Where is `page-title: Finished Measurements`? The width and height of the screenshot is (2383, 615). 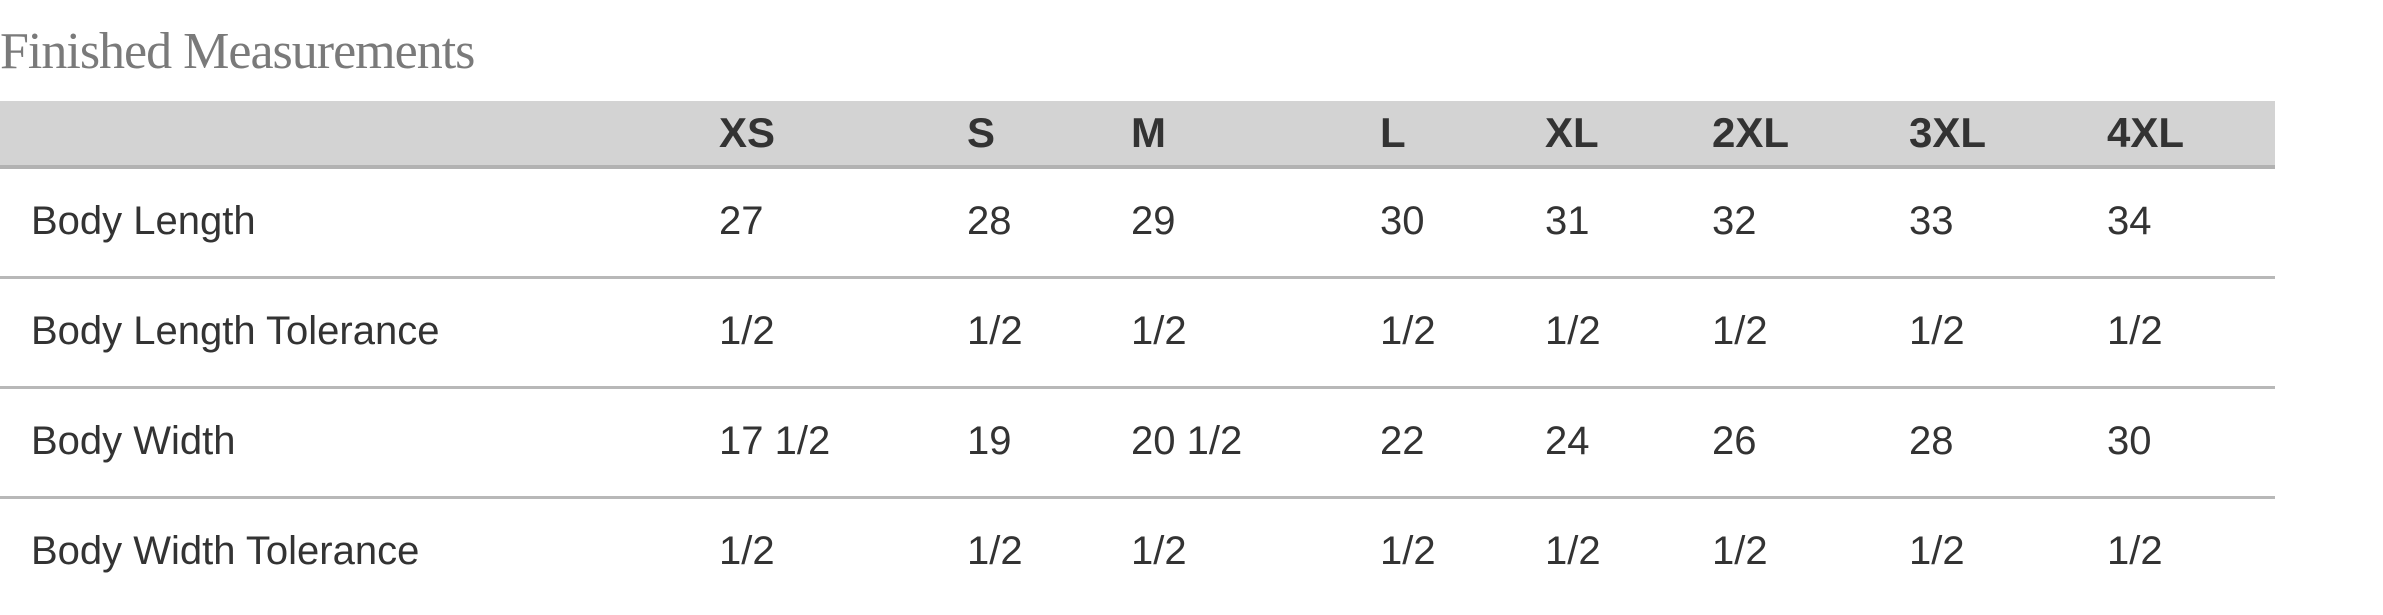
page-title: Finished Measurements is located at coordinates (237, 51).